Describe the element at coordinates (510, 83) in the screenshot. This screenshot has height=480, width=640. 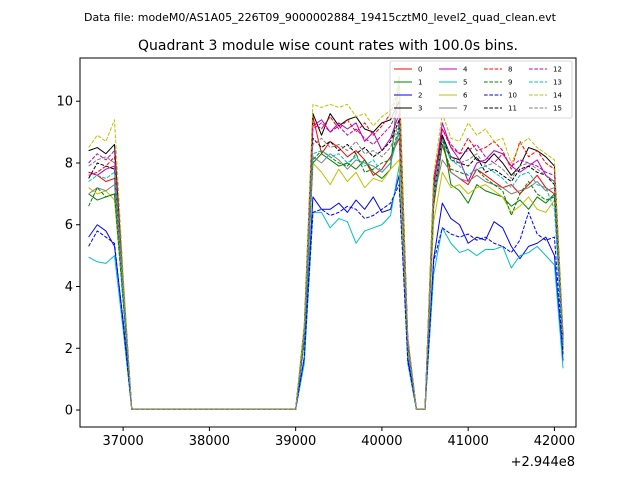
I see `legend-label-9: 9` at that location.